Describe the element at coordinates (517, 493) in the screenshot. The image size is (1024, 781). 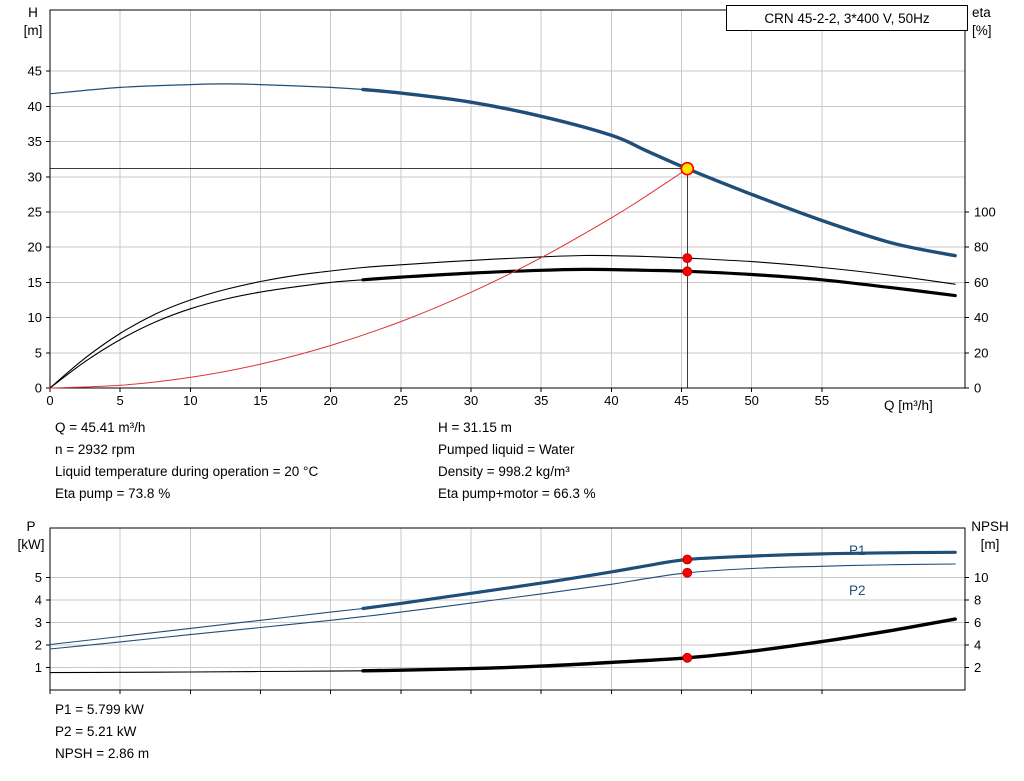
I see `info-eta-pump-motor: Eta pump+motor = 66.3 %` at that location.